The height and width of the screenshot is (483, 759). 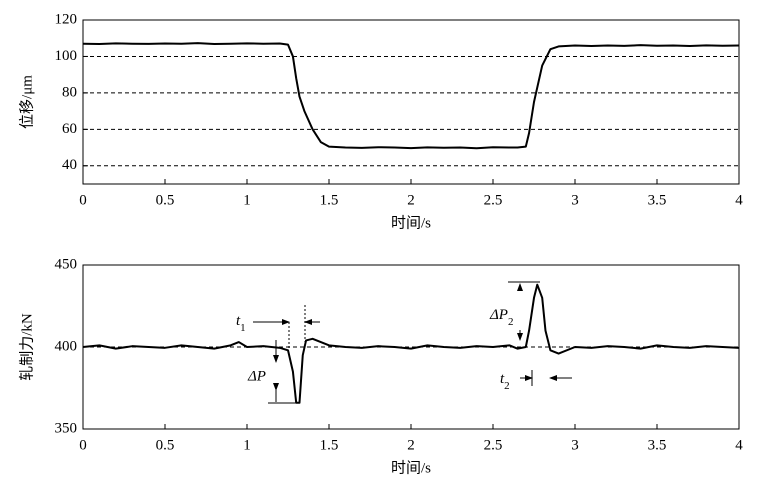 I want to click on y-axis-label: 位移/μm, so click(x=26, y=102).